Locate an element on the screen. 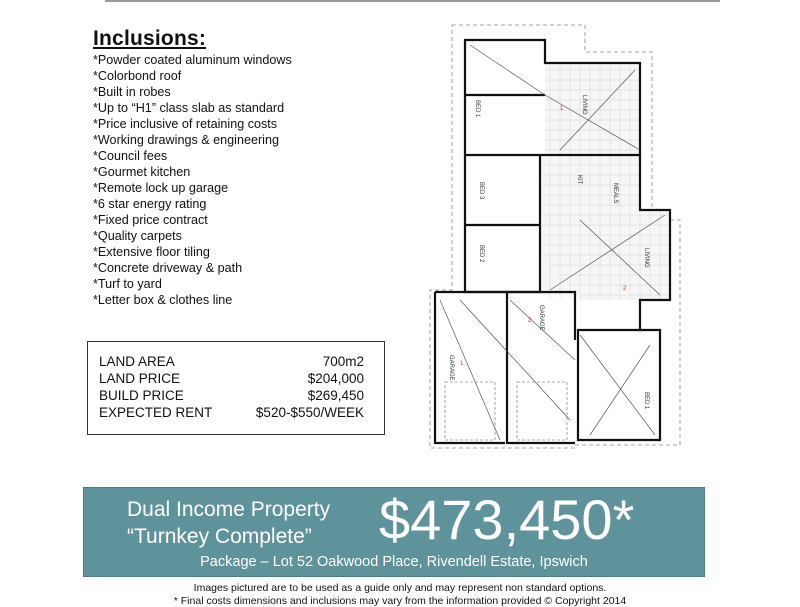 The height and width of the screenshot is (607, 800). inclusion-item: *Council fees is located at coordinates (130, 156).